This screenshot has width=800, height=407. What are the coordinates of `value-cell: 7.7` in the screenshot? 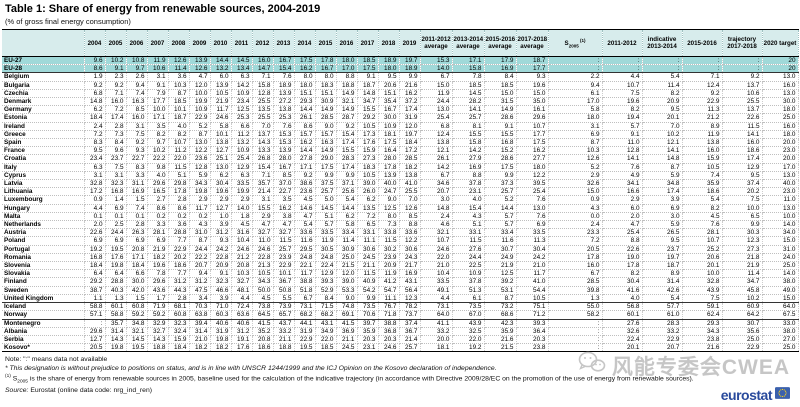 It's located at (179, 274).